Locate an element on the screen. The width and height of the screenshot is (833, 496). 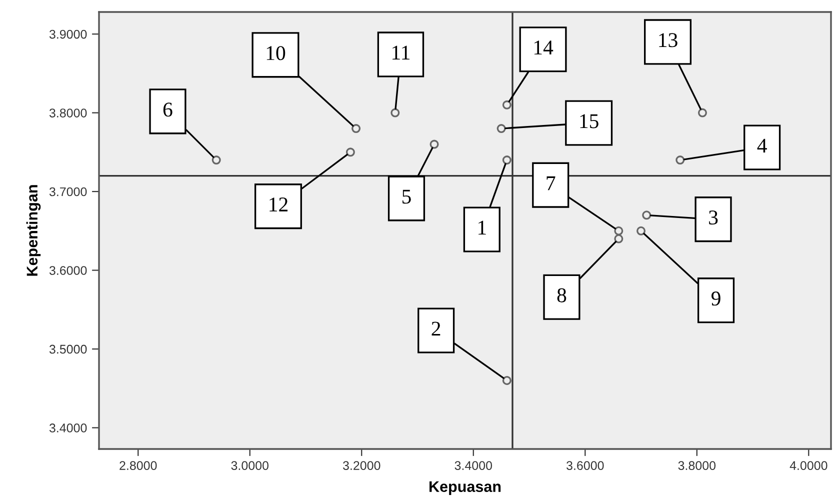
x-tick-label: 3.6000 is located at coordinates (585, 465).